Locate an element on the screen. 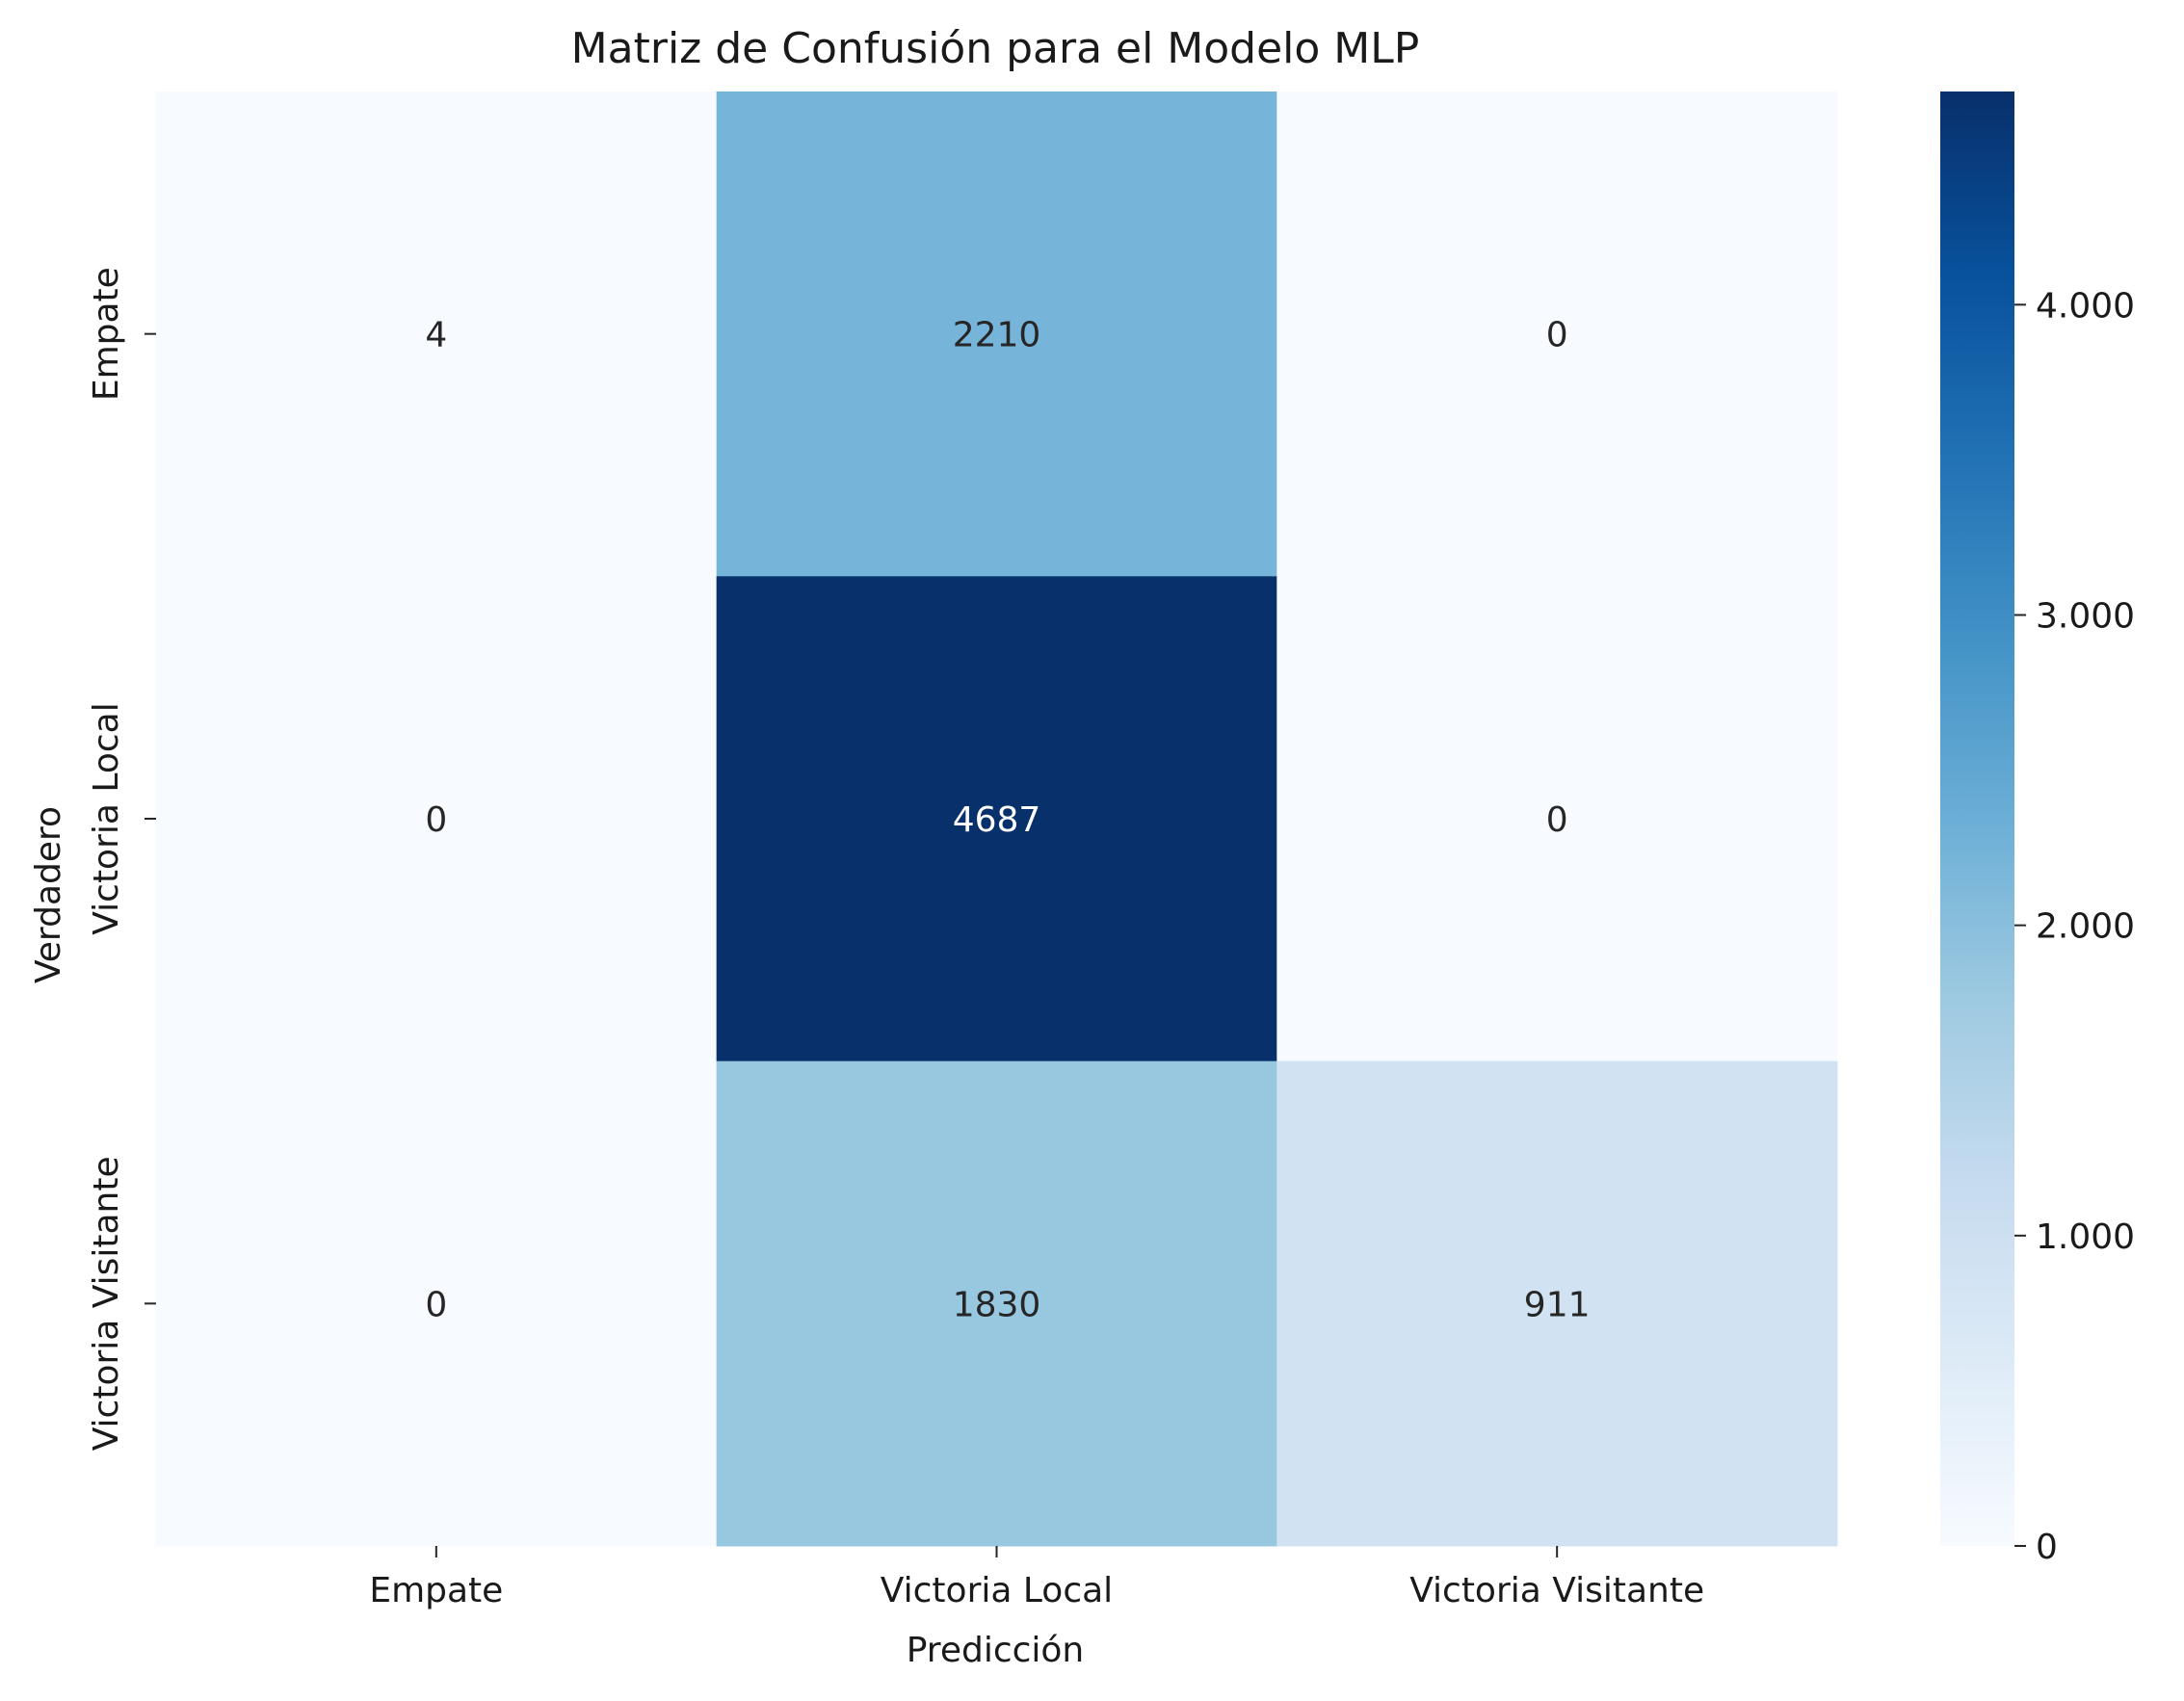 This screenshot has height=1701, width=2184. cell-value-label: 4687 is located at coordinates (997, 820).